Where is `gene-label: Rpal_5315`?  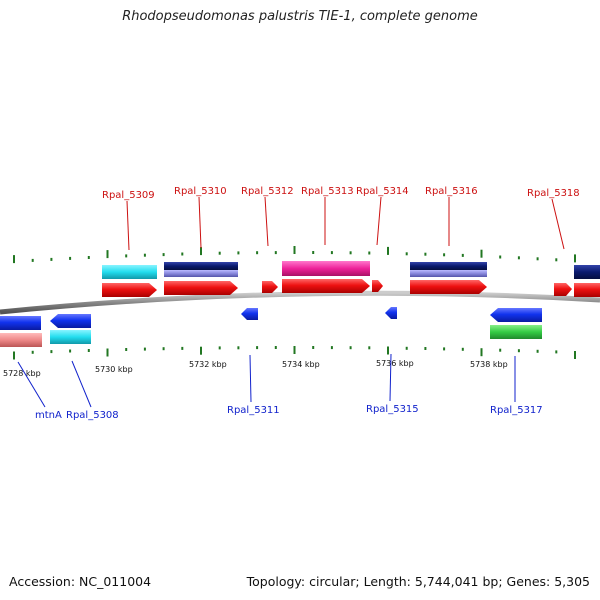 gene-label: Rpal_5315 is located at coordinates (392, 409).